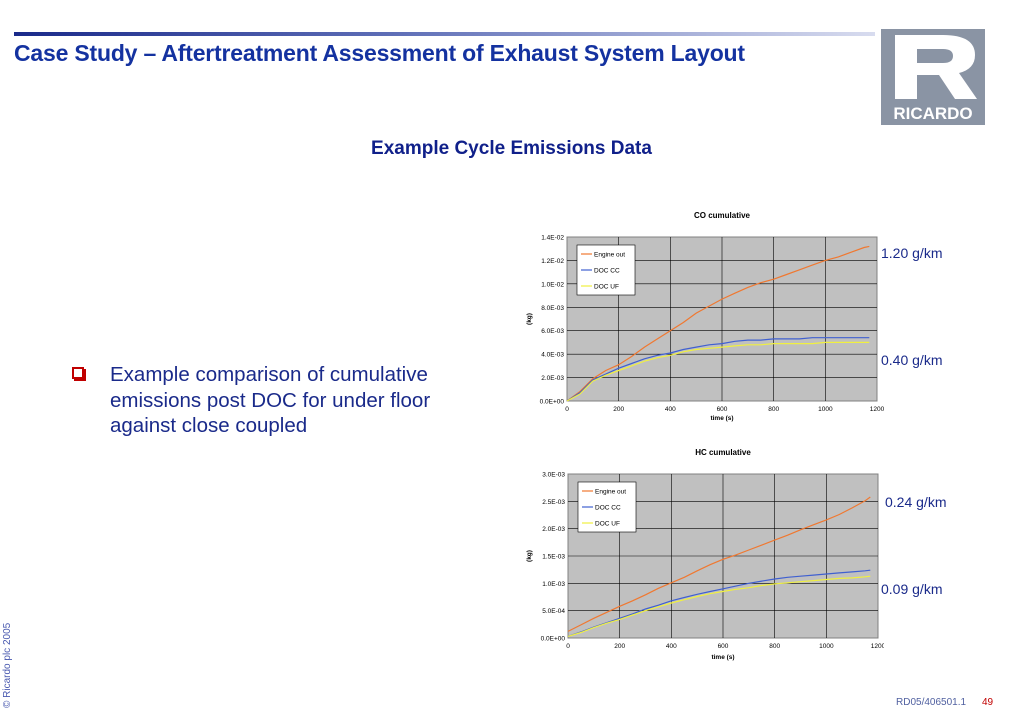 The width and height of the screenshot is (1023, 708). What do you see at coordinates (553, 611) in the screenshot?
I see `y-tick-label: 5.0E-04` at bounding box center [553, 611].